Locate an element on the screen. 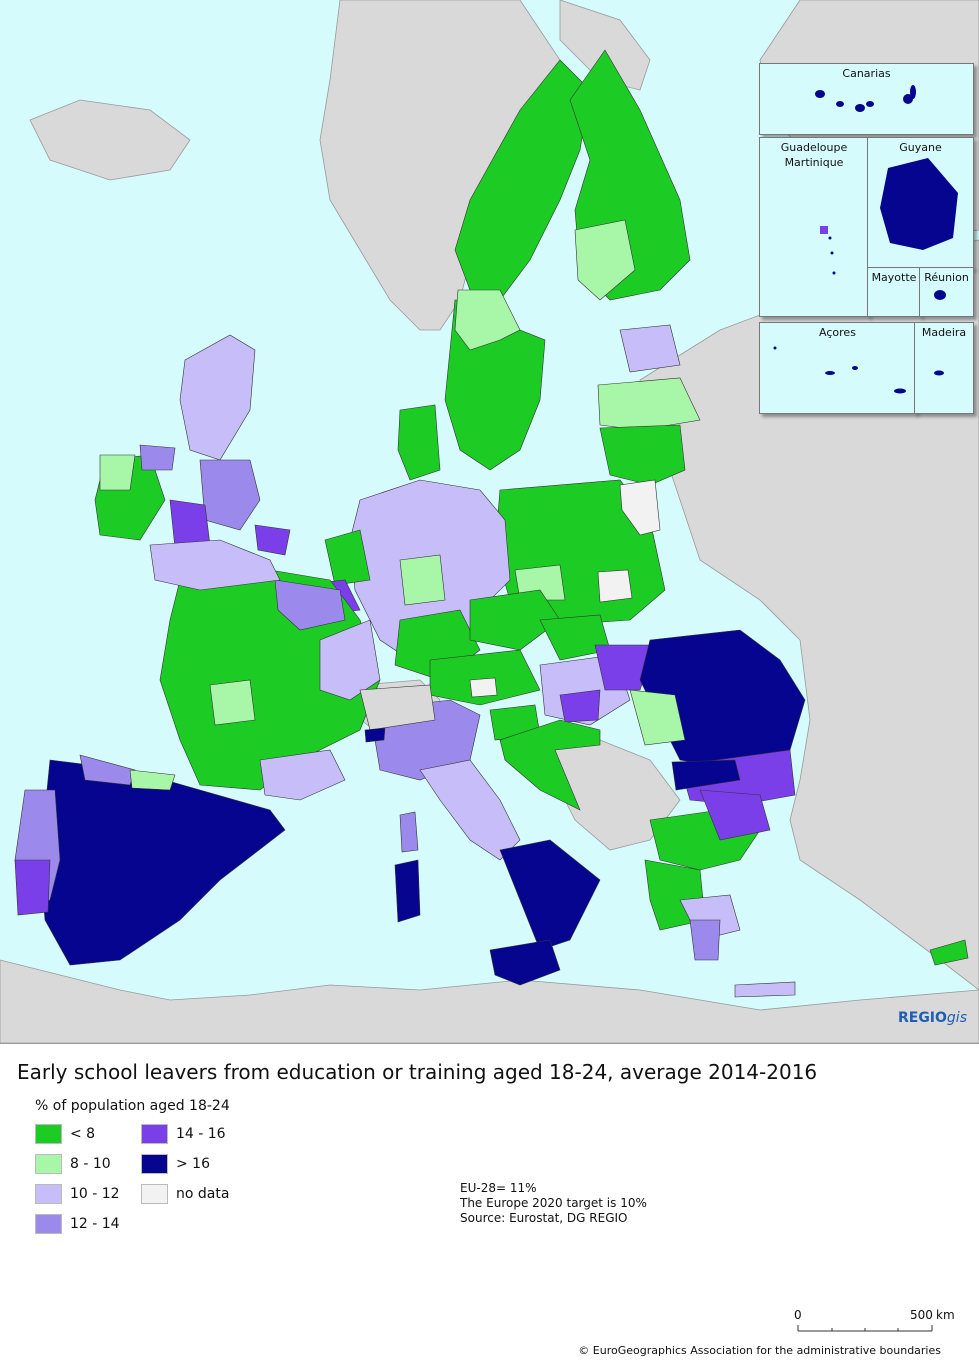 This screenshot has height=1365, width=979. region-crete is located at coordinates (765, 989).